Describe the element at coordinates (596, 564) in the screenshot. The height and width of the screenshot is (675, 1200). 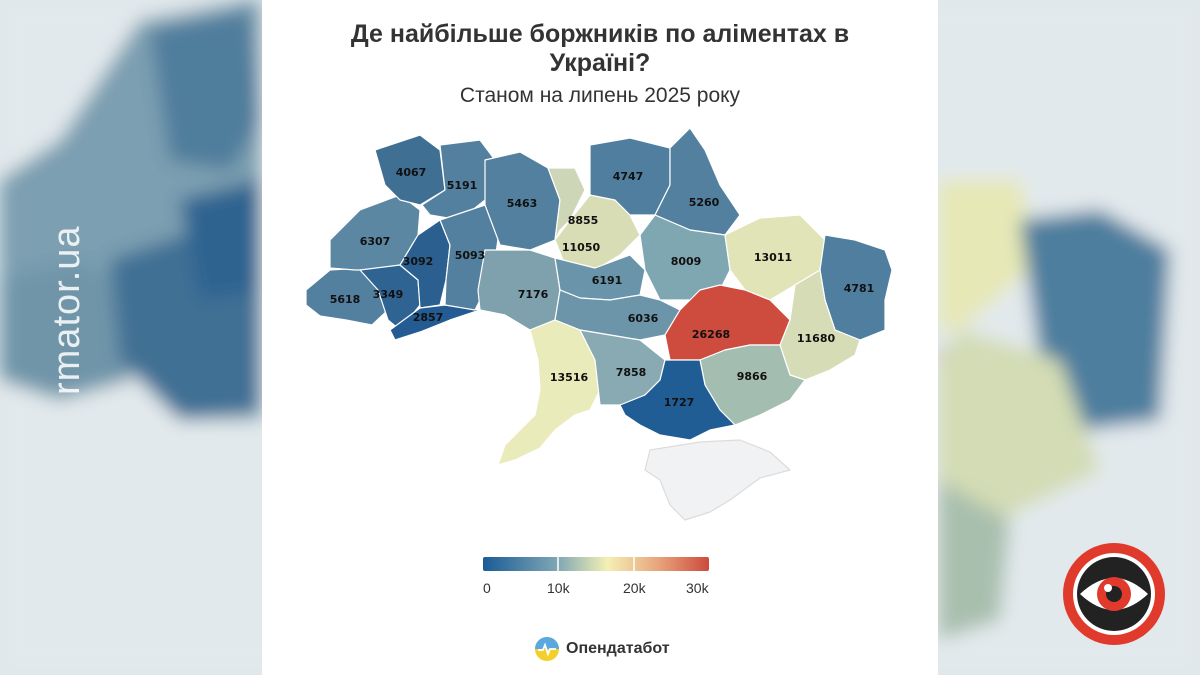
I see `legend-color-bar` at that location.